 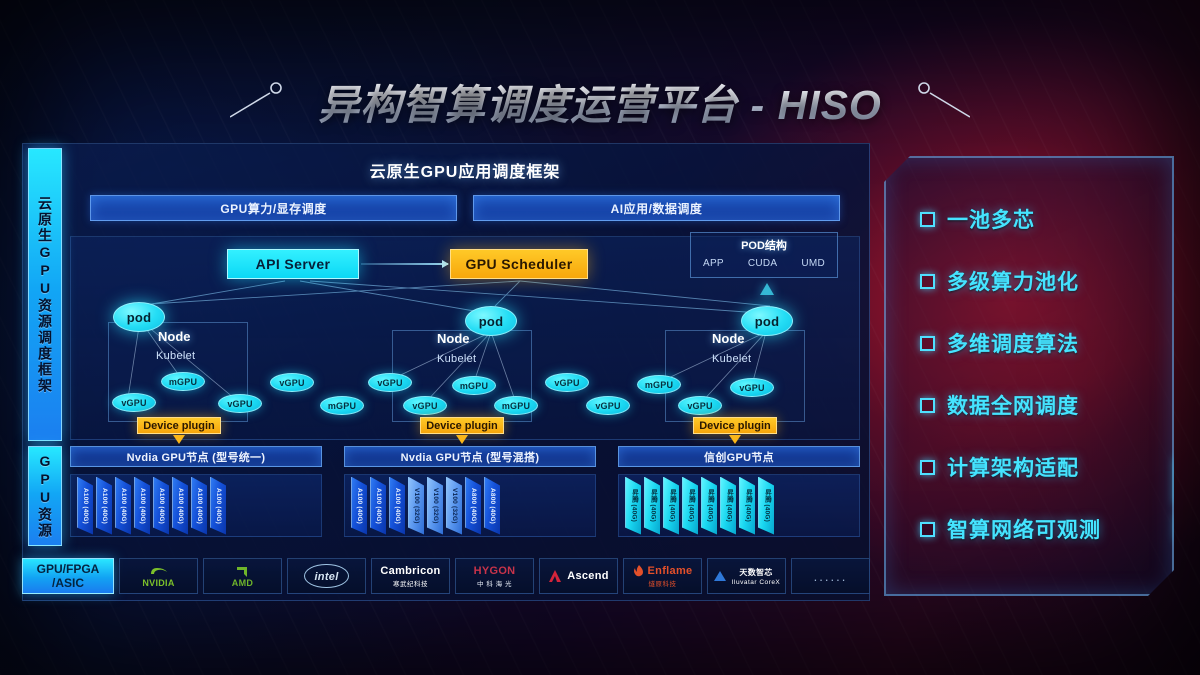 What do you see at coordinates (378, 506) in the screenshot?
I see `gpu-card-1-1: A100 (40G)` at bounding box center [378, 506].